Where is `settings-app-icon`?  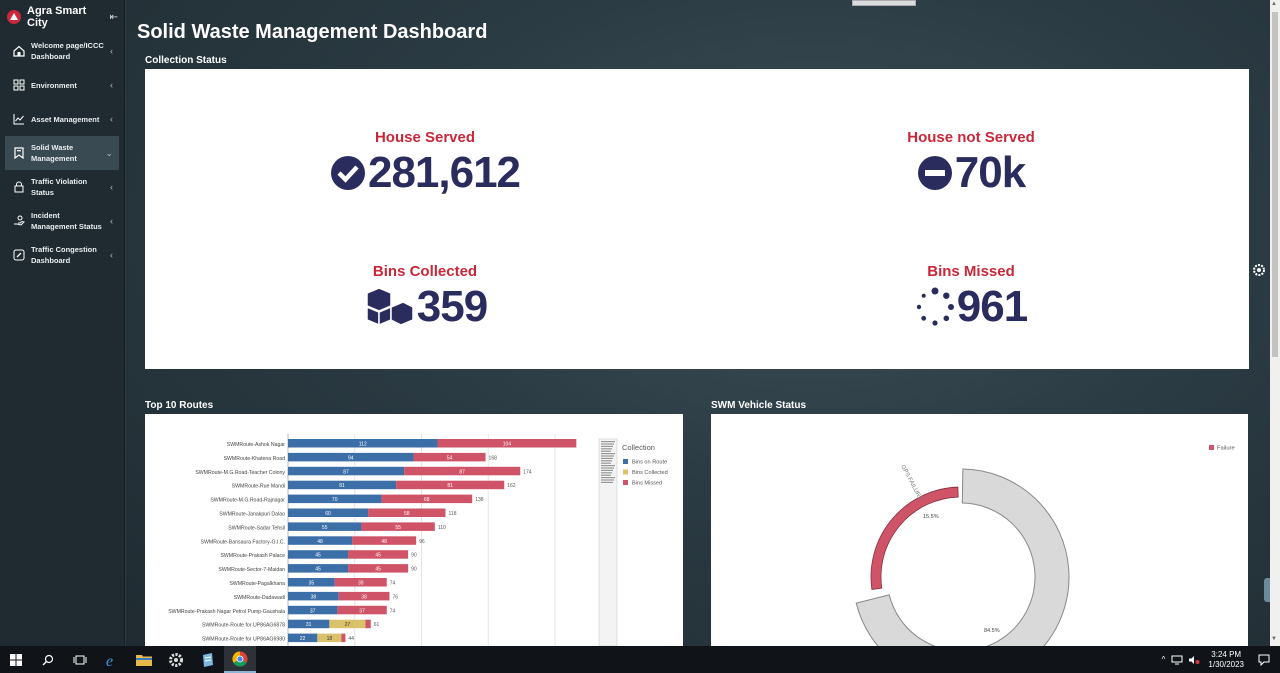
settings-app-icon is located at coordinates (176, 659).